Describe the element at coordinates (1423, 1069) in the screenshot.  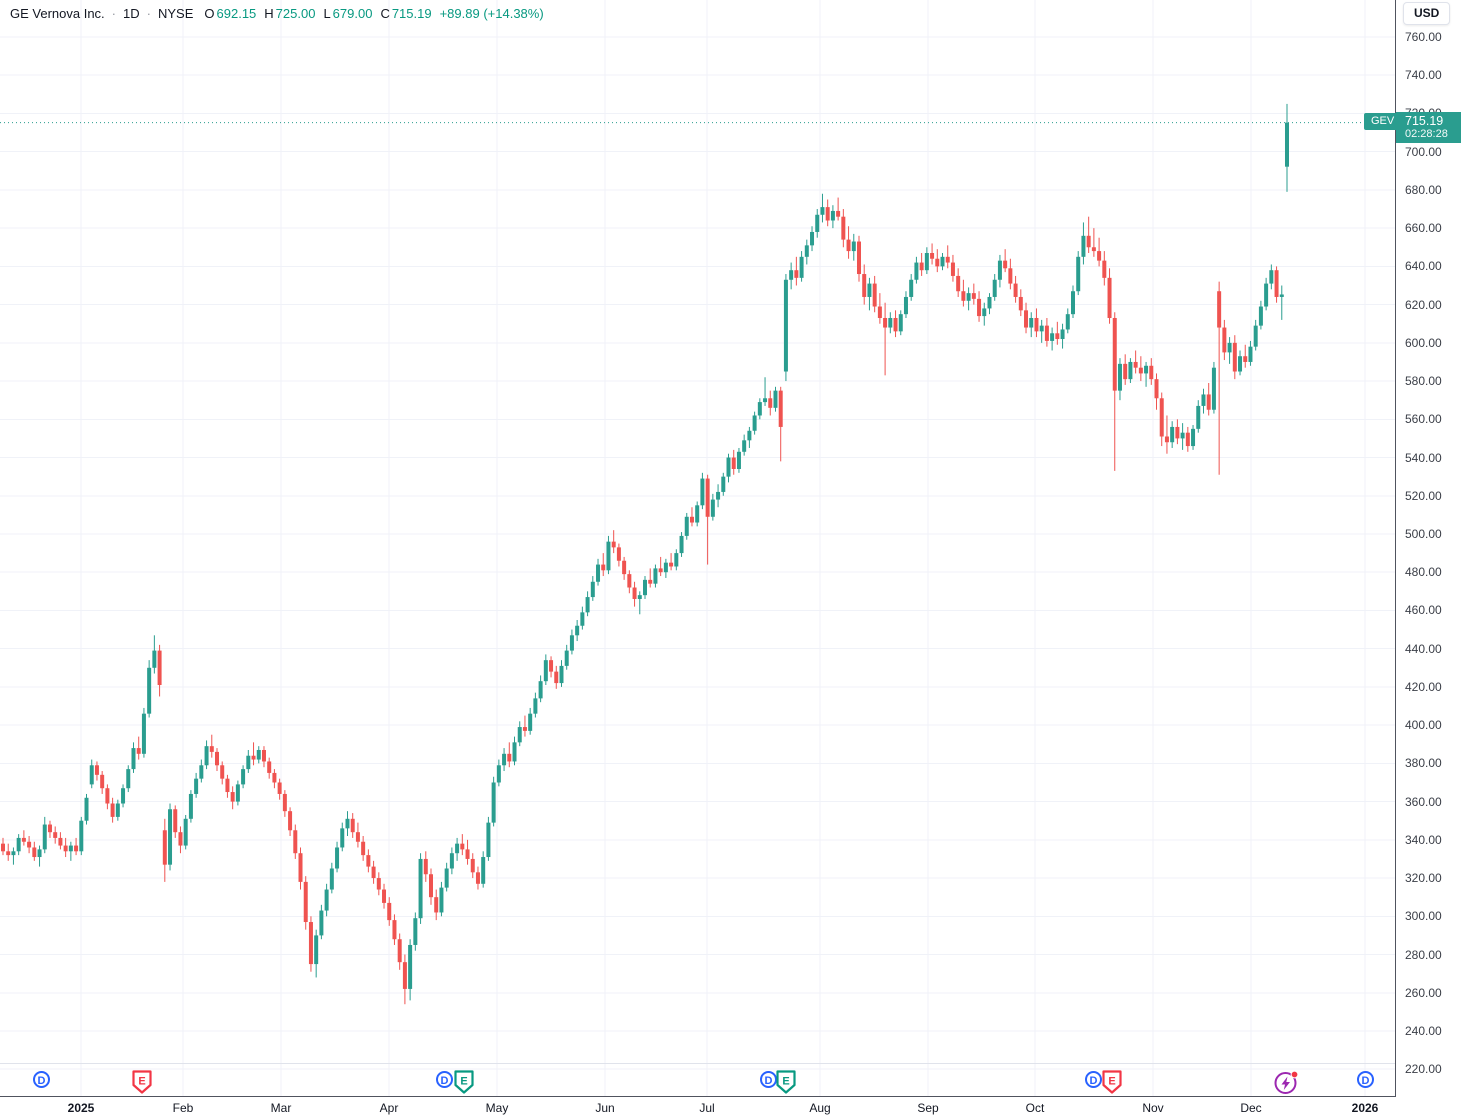
I see `price-tick-label: 220.00` at that location.